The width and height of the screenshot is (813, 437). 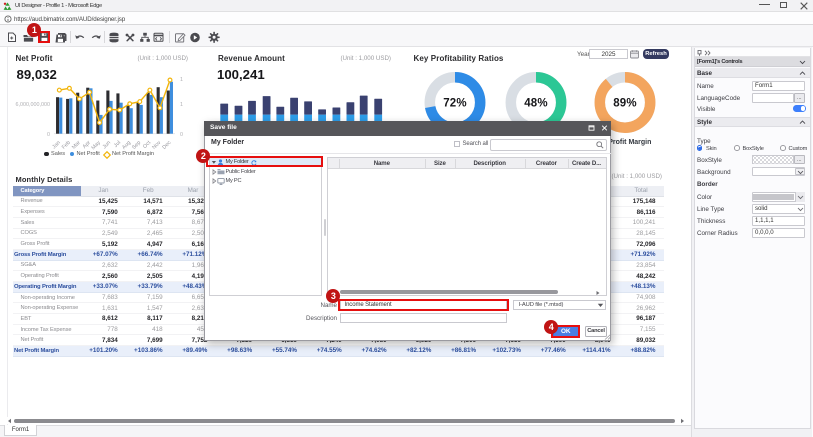 I want to click on svg-text: Aug, so click(x=126, y=145).